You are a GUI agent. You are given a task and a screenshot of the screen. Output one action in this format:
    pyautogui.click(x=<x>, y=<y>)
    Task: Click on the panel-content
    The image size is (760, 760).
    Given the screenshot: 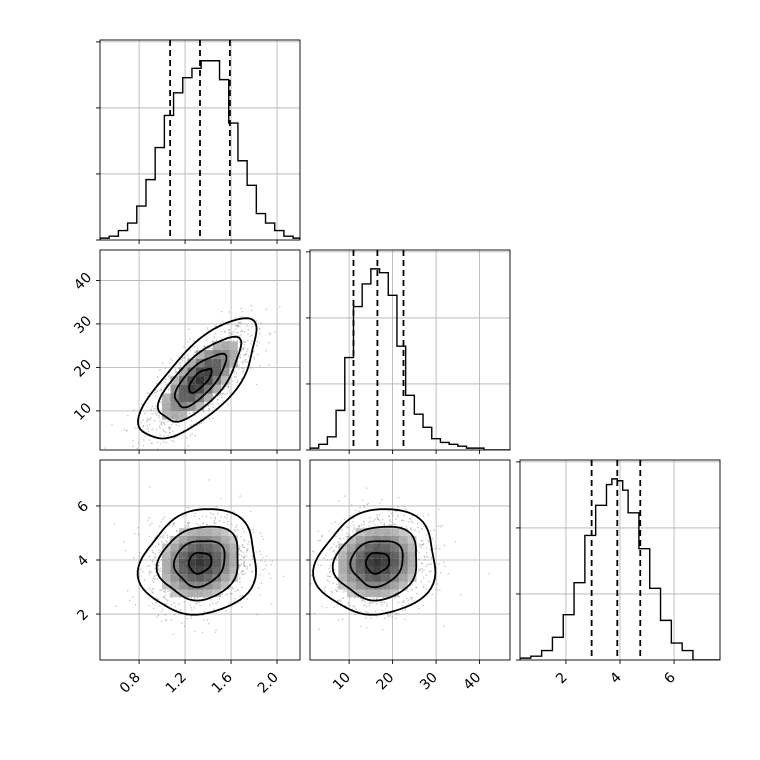 What is the action you would take?
    pyautogui.click(x=620, y=560)
    